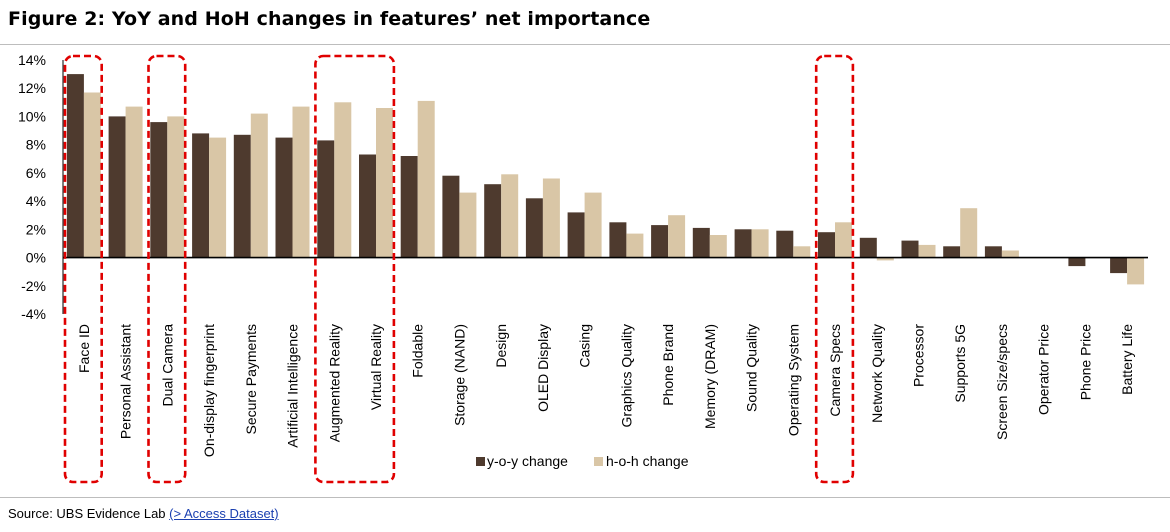  What do you see at coordinates (835, 370) in the screenshot?
I see `category-label: Camera Specs` at bounding box center [835, 370].